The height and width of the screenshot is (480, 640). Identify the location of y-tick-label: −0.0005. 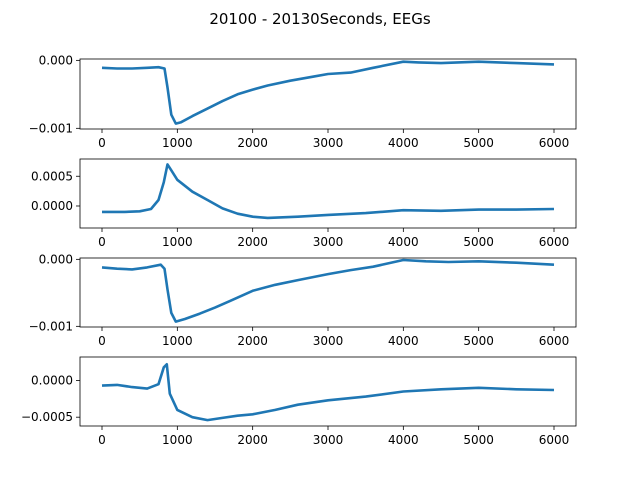
(47, 417).